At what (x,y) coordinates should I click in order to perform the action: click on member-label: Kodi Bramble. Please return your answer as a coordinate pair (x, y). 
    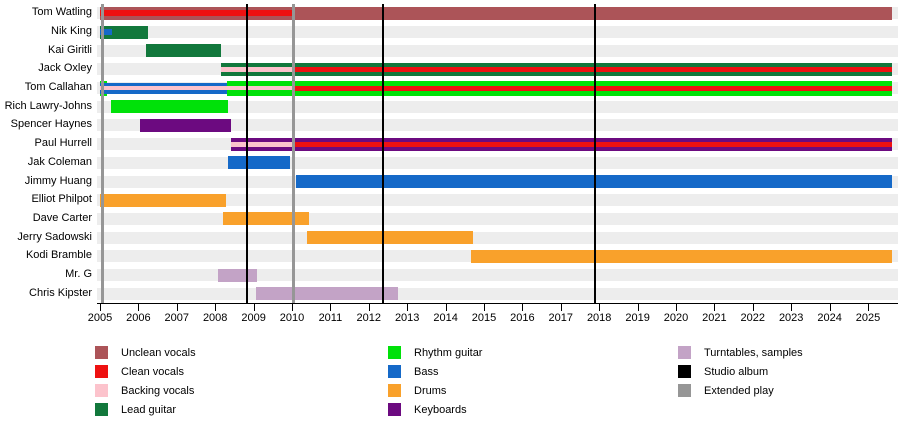
    Looking at the image, I should click on (58, 255).